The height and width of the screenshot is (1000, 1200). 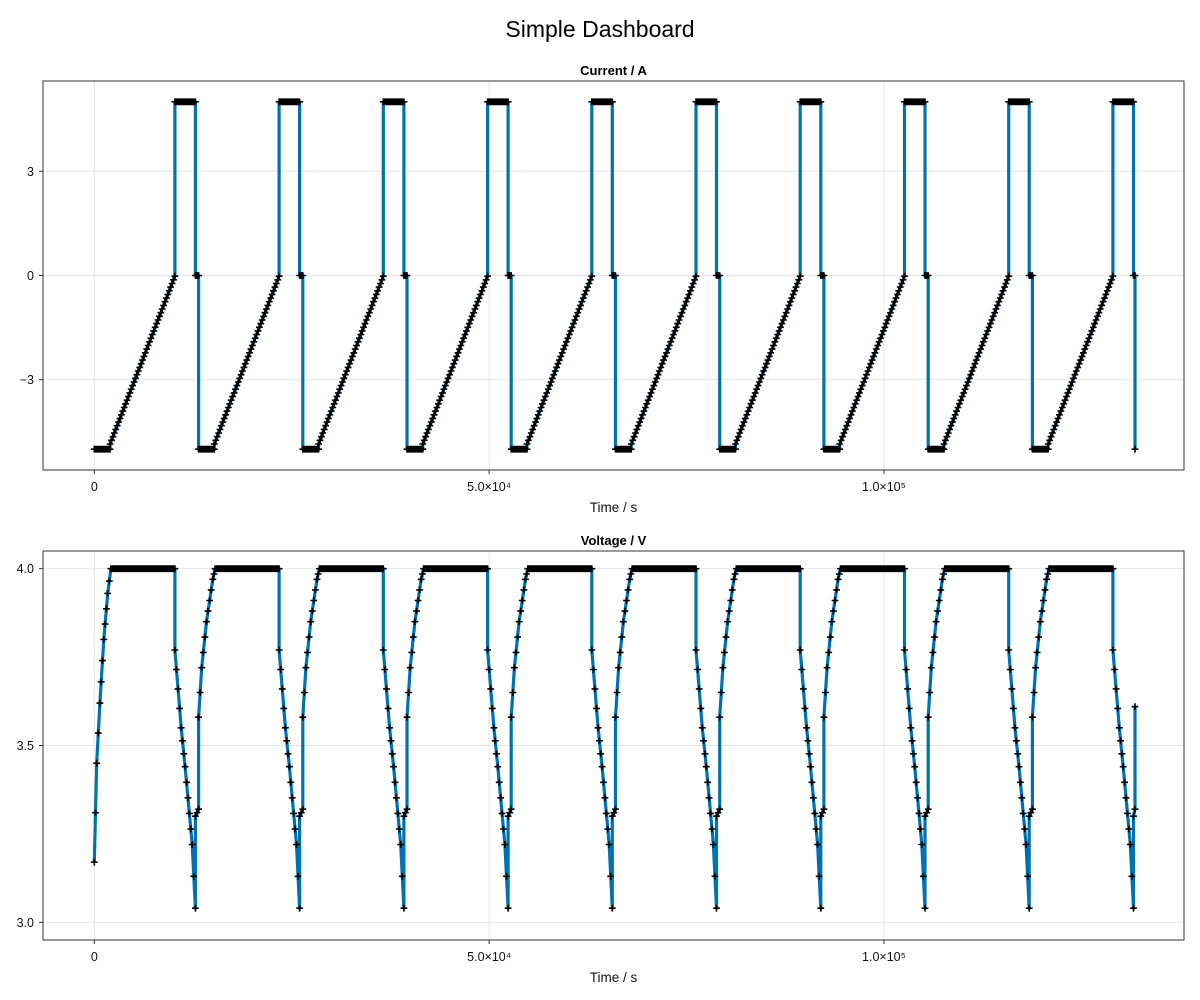 I want to click on y-tick-label: 4.0, so click(x=25, y=569).